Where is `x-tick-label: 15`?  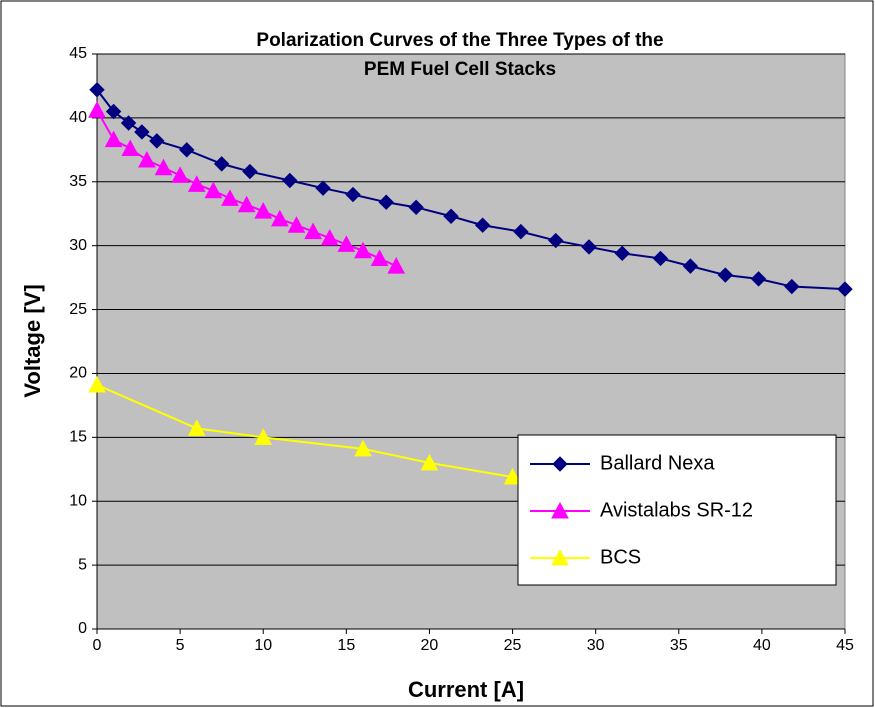
x-tick-label: 15 is located at coordinates (346, 645).